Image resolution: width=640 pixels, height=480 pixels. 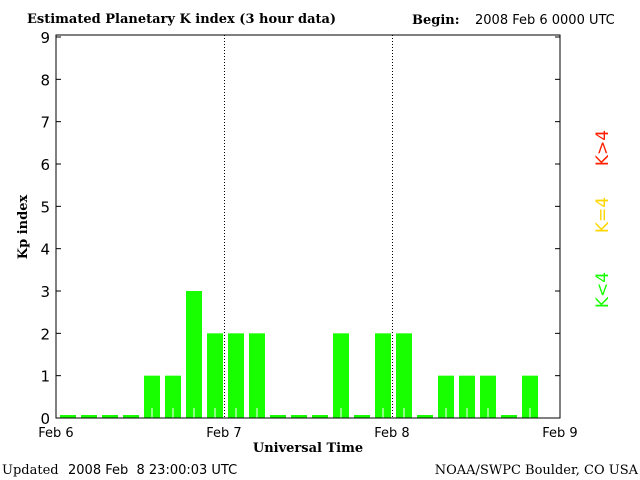 I want to click on legend-k-less-4: K<4, so click(x=603, y=290).